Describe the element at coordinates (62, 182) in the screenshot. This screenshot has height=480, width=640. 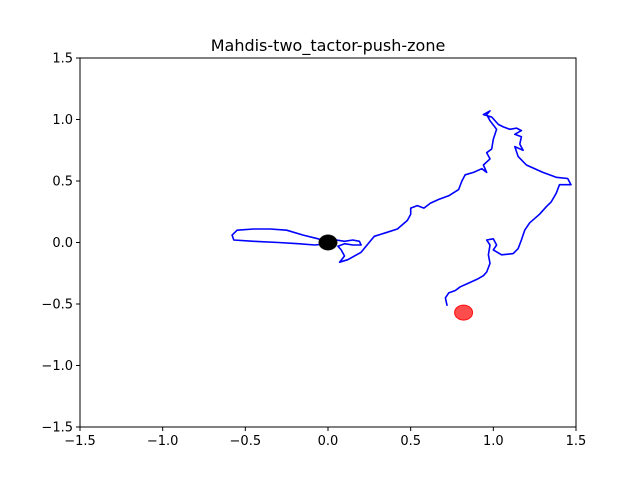
I see `y-tick-label: 0.5` at that location.